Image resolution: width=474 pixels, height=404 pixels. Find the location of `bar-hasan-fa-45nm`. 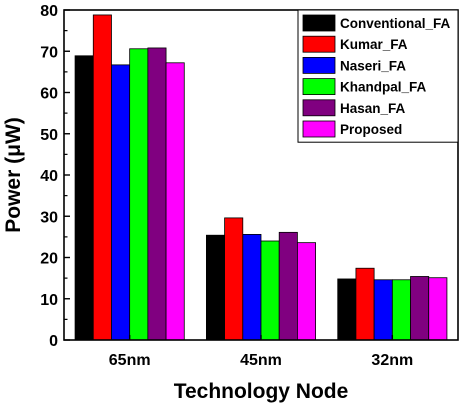

bar-hasan-fa-45nm is located at coordinates (288, 286).